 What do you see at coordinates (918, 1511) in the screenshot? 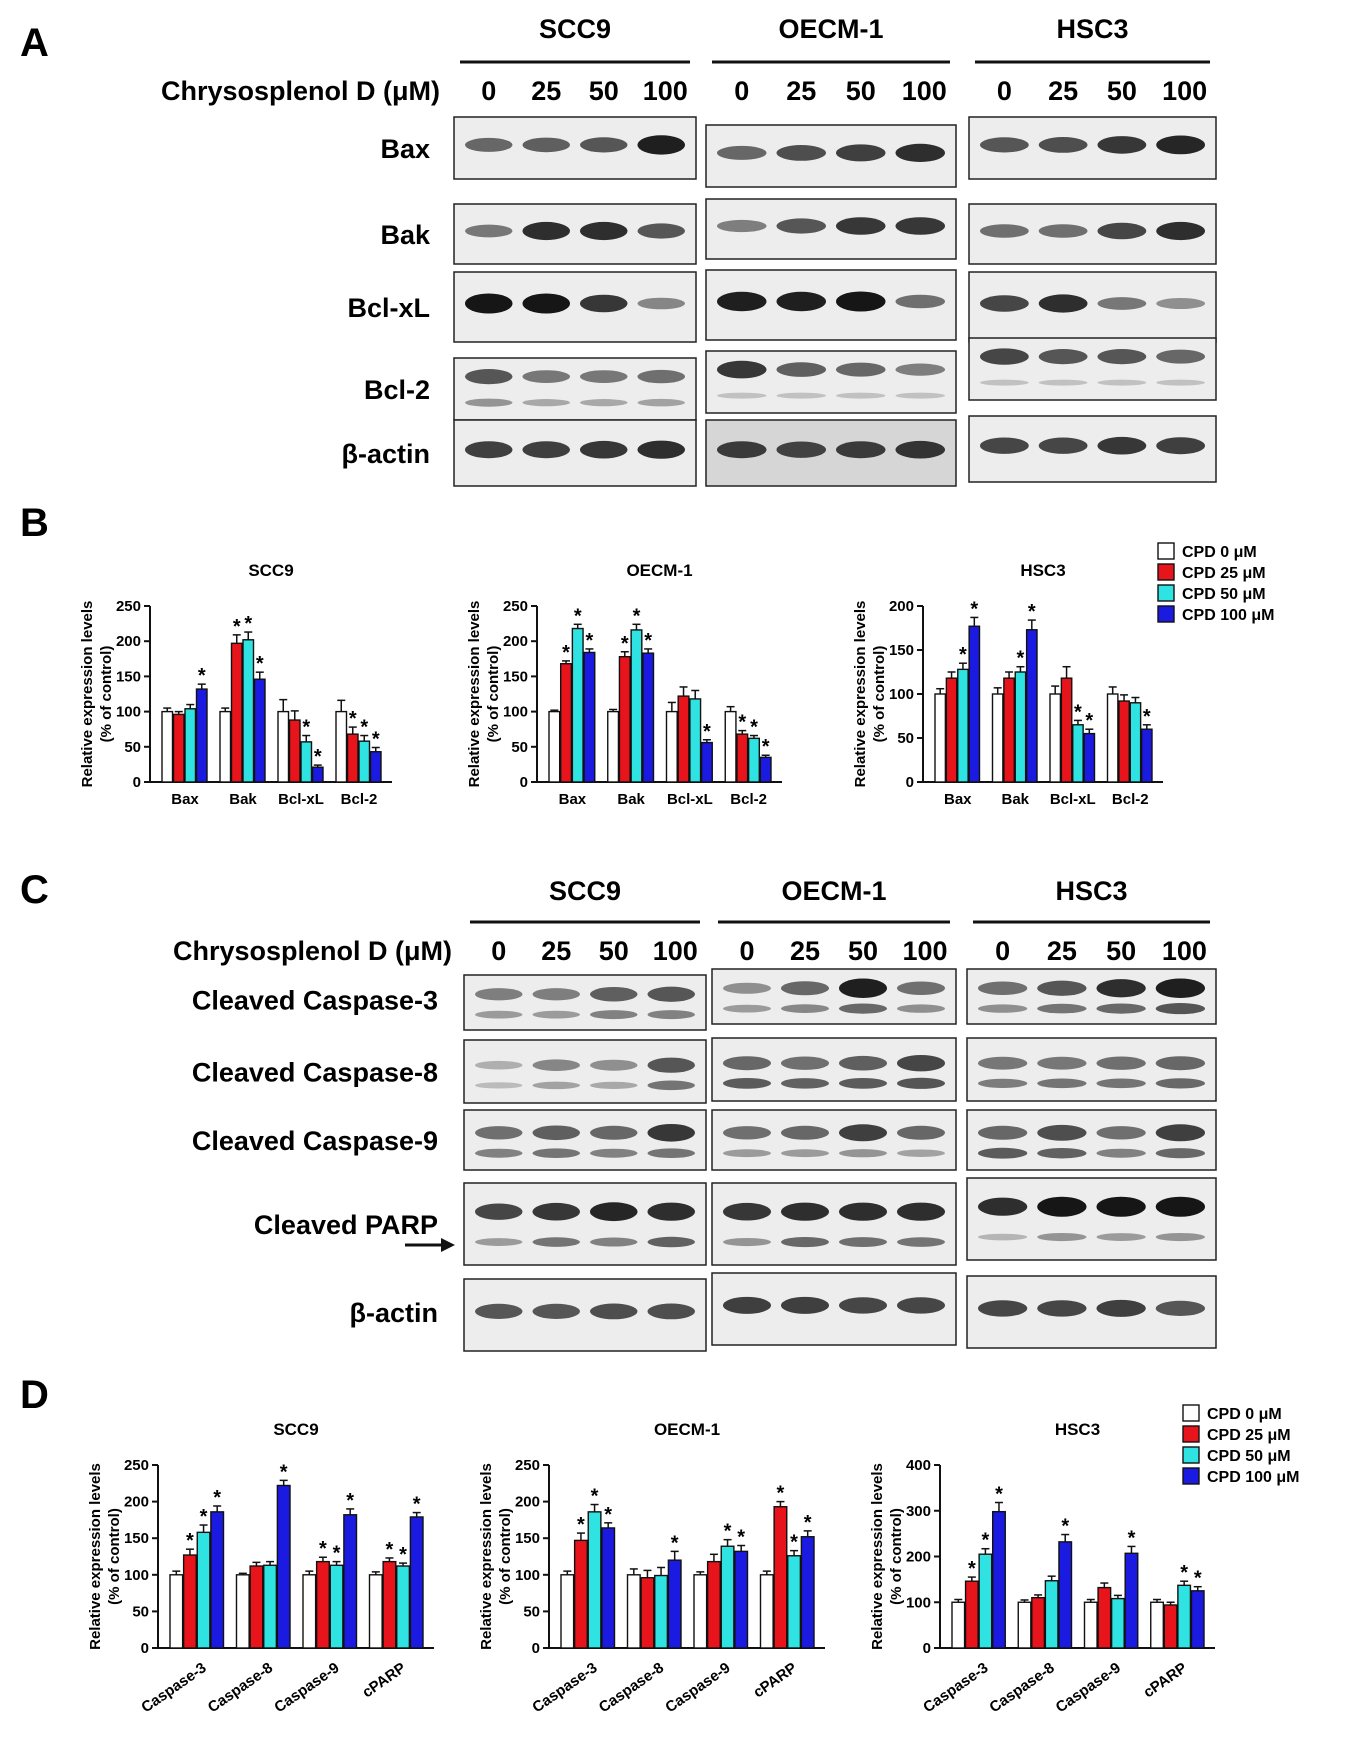
I see `y-tick-label: 300` at bounding box center [918, 1511].